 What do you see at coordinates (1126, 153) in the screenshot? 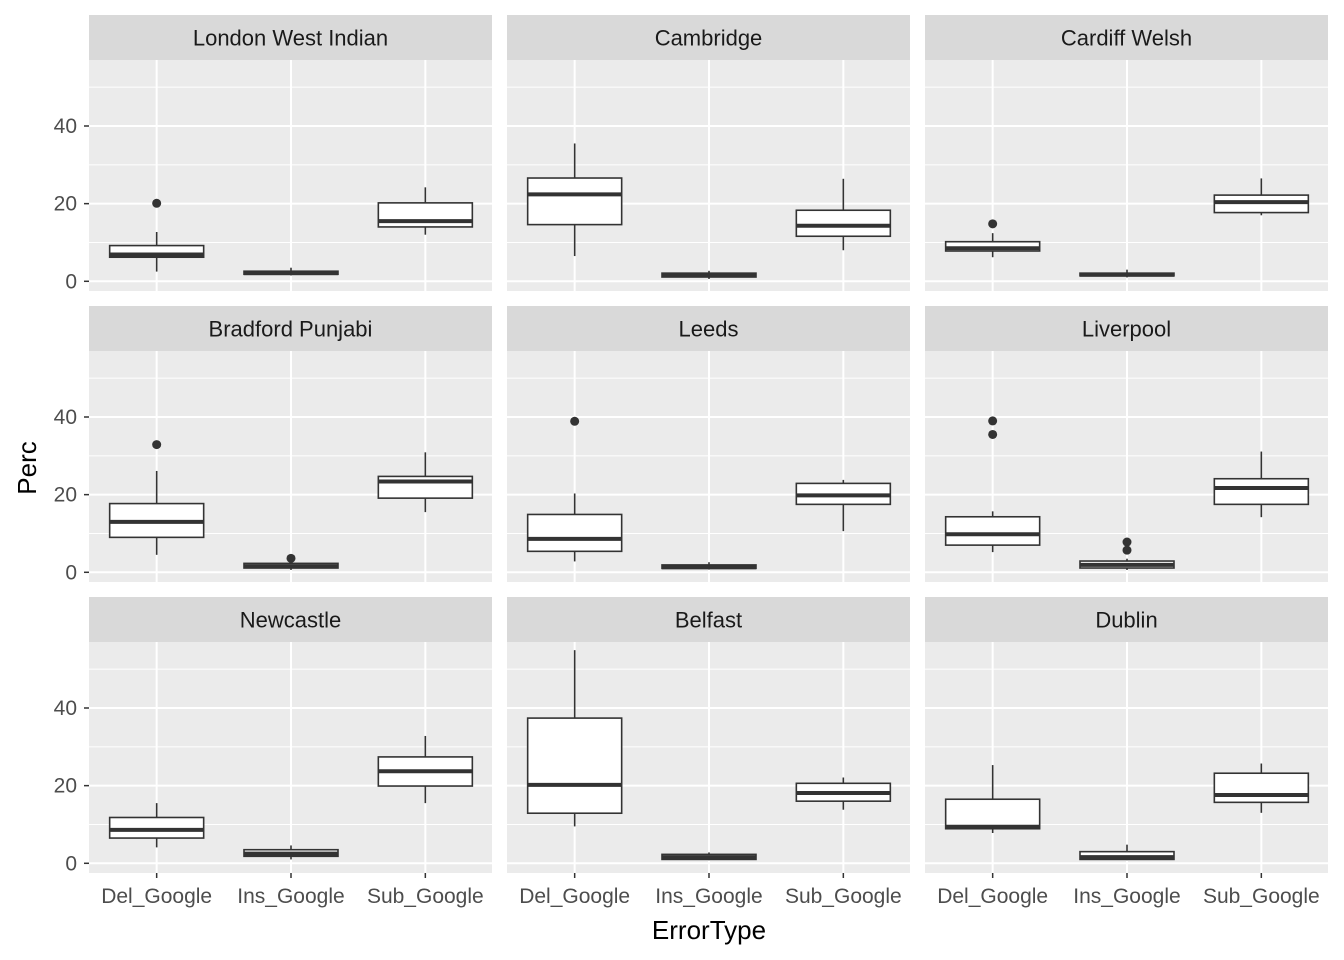
I see `facet-panel: Cardiff Welsh` at bounding box center [1126, 153].